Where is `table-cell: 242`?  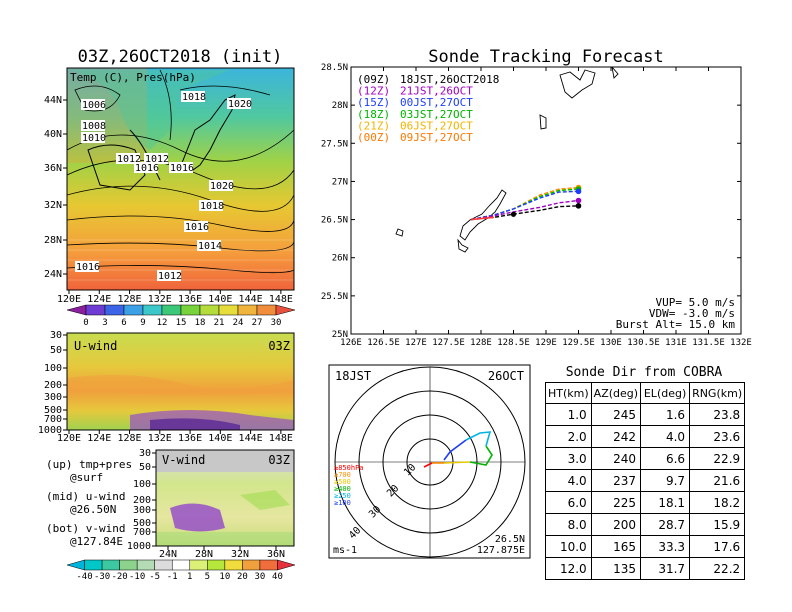 table-cell: 242 is located at coordinates (616, 436).